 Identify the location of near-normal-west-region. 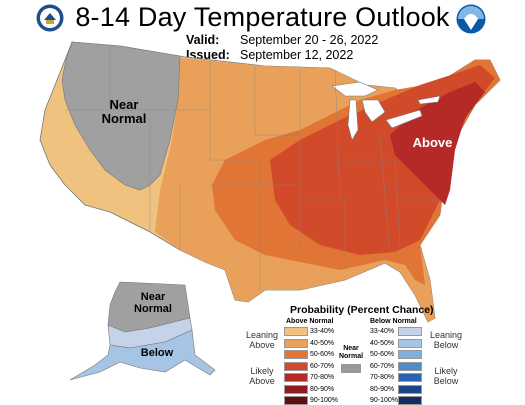
(121, 116).